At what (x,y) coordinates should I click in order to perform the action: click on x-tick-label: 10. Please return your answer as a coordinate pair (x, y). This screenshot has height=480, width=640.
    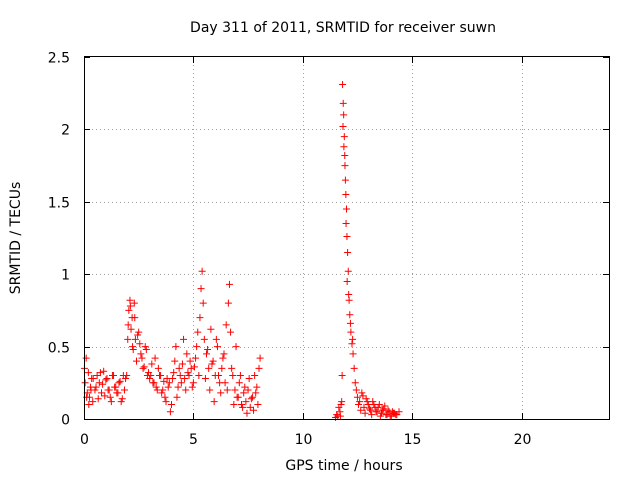
    Looking at the image, I should click on (304, 440).